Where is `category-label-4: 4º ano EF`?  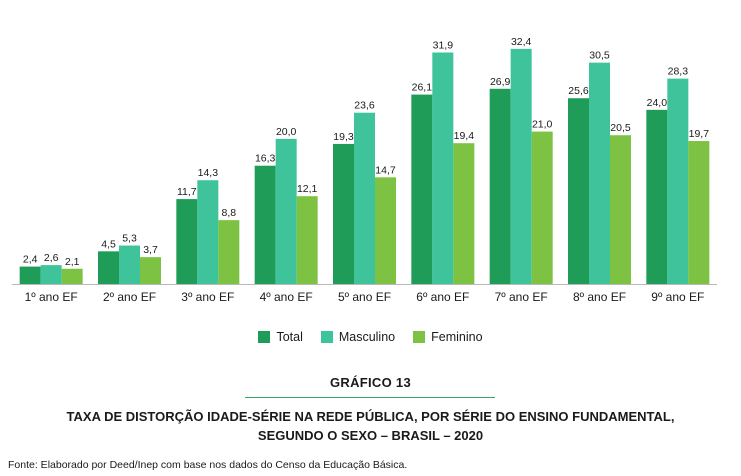
category-label-4: 4º ano EF is located at coordinates (286, 297).